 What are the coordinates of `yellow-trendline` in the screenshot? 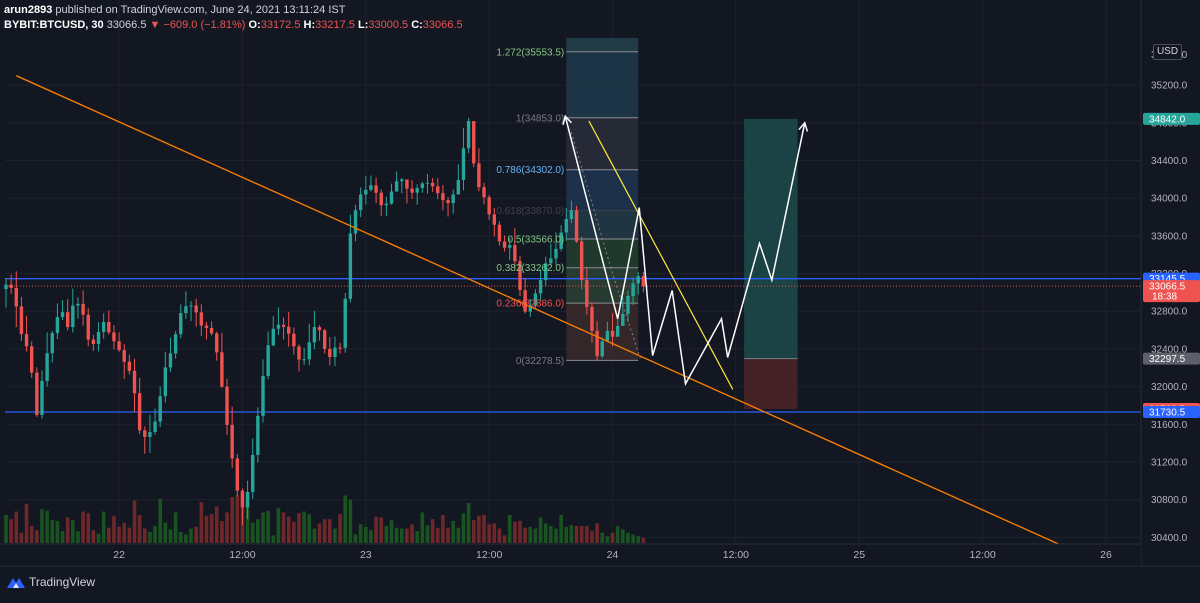 It's located at (661, 255).